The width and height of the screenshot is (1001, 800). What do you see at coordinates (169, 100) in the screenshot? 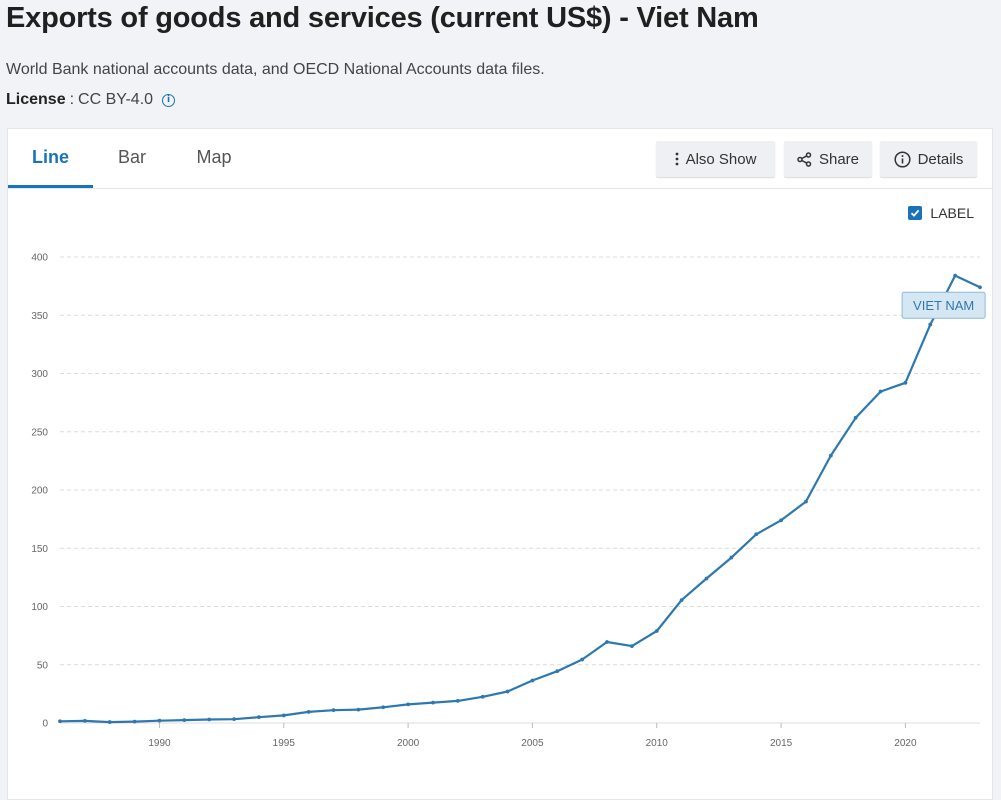
I see `info-icon: i` at bounding box center [169, 100].